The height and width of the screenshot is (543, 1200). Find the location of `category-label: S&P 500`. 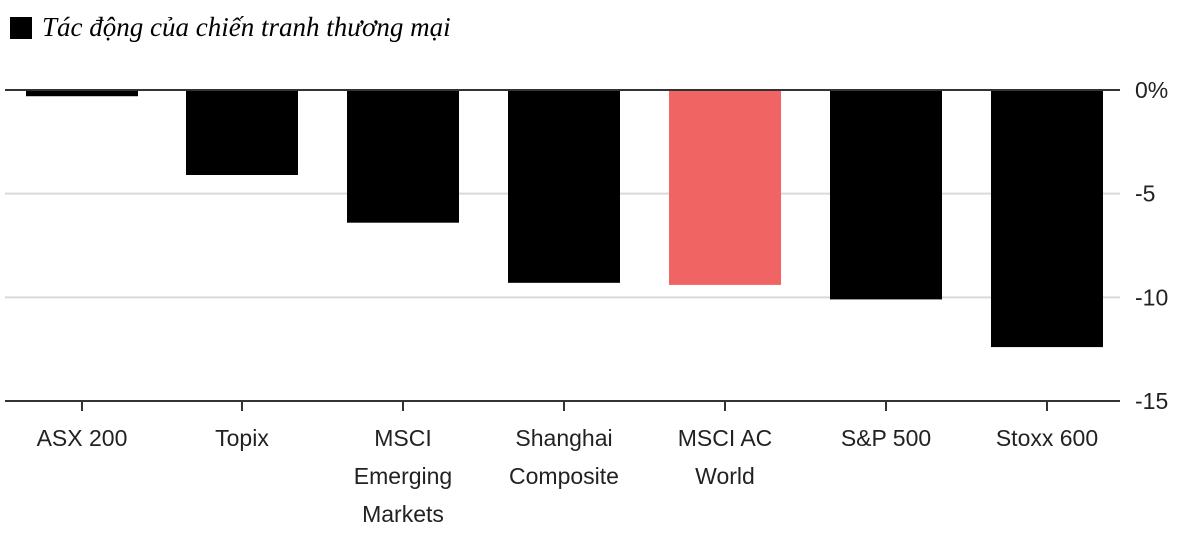

category-label: S&P 500 is located at coordinates (886, 438).